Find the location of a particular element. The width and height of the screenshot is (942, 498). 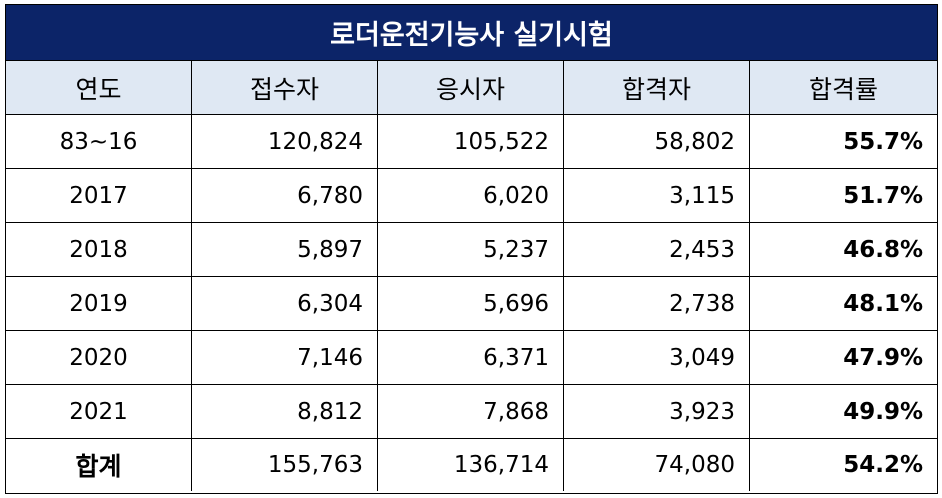

cell-year: 2021 is located at coordinates (99, 411).